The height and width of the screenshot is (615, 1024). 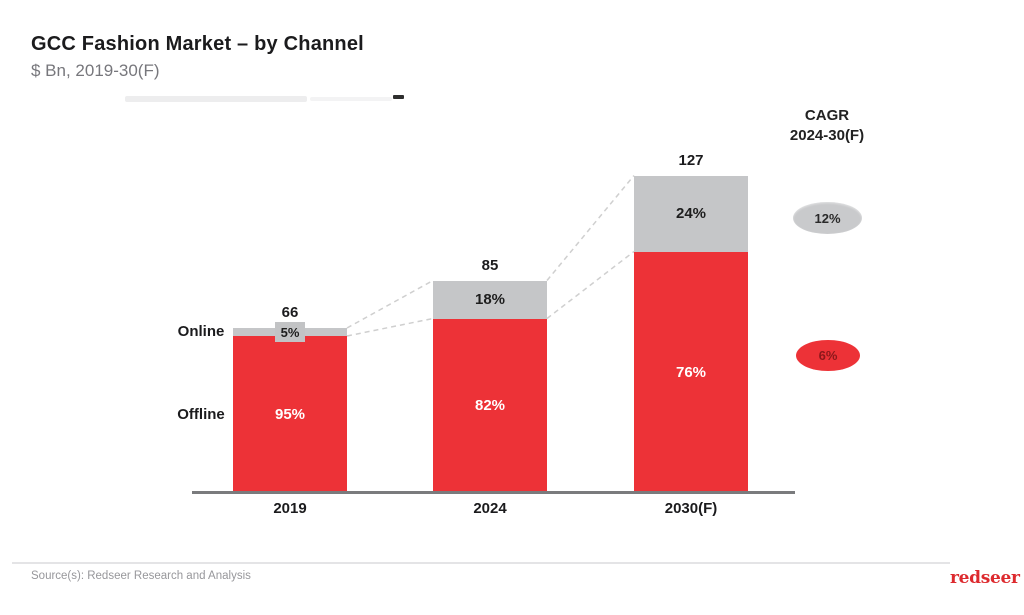 What do you see at coordinates (827, 135) in the screenshot?
I see `cagr-header-line2: 2024-30(F)` at bounding box center [827, 135].